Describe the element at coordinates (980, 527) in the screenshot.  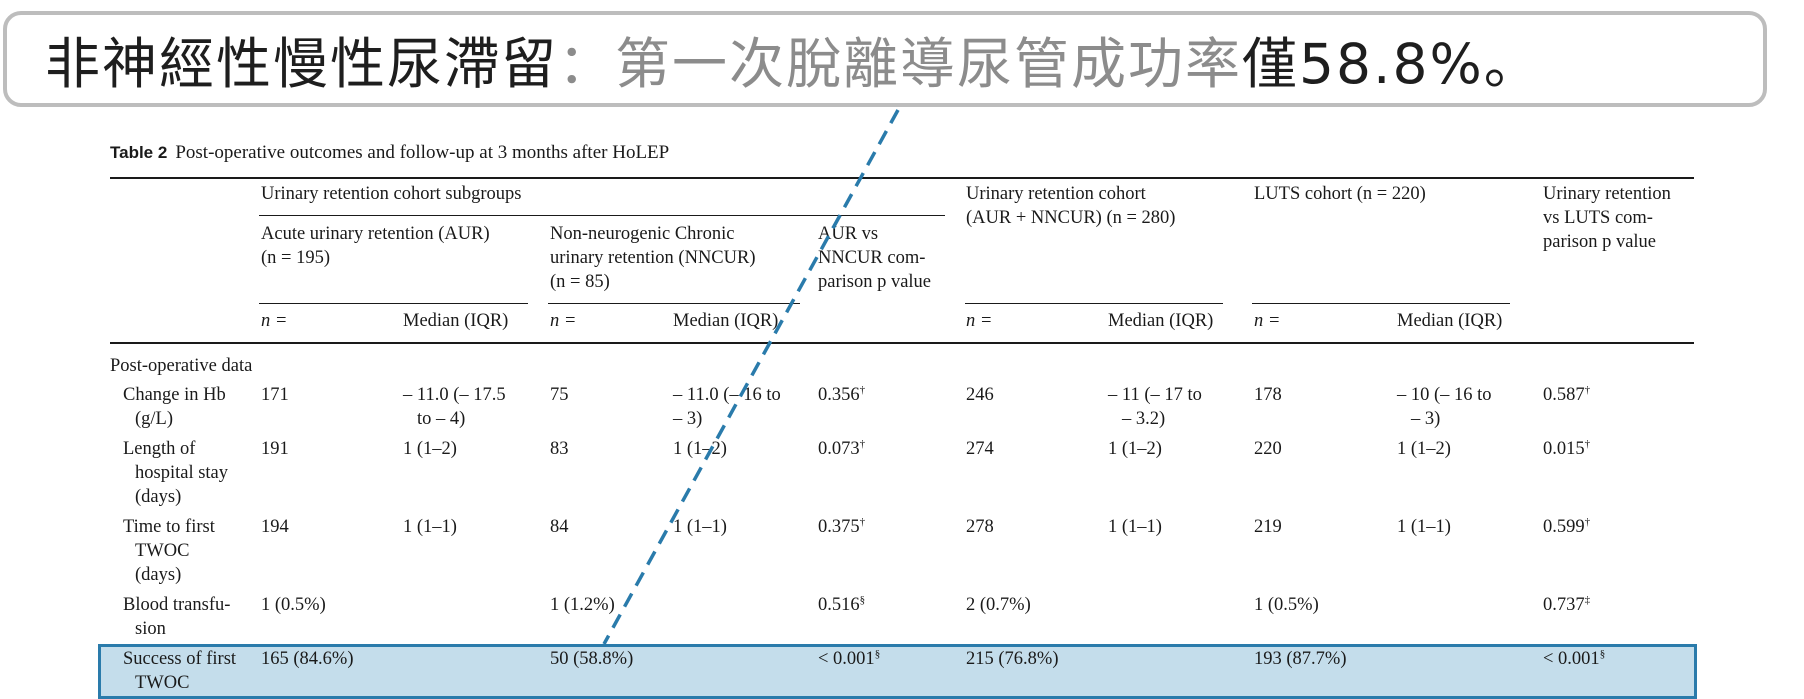
I see `cell-ur-cohort-n: 278` at that location.